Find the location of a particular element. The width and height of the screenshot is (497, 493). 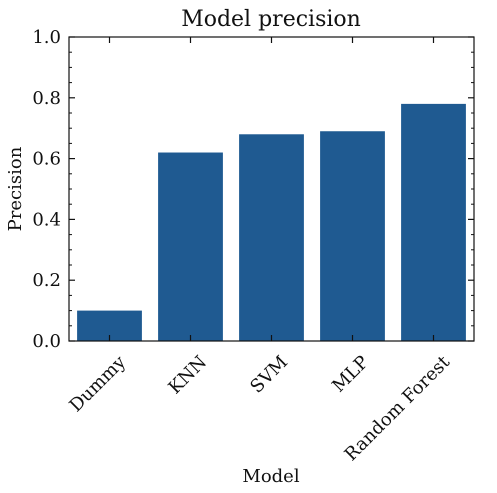

y-axis-label: Precision is located at coordinates (15, 188).